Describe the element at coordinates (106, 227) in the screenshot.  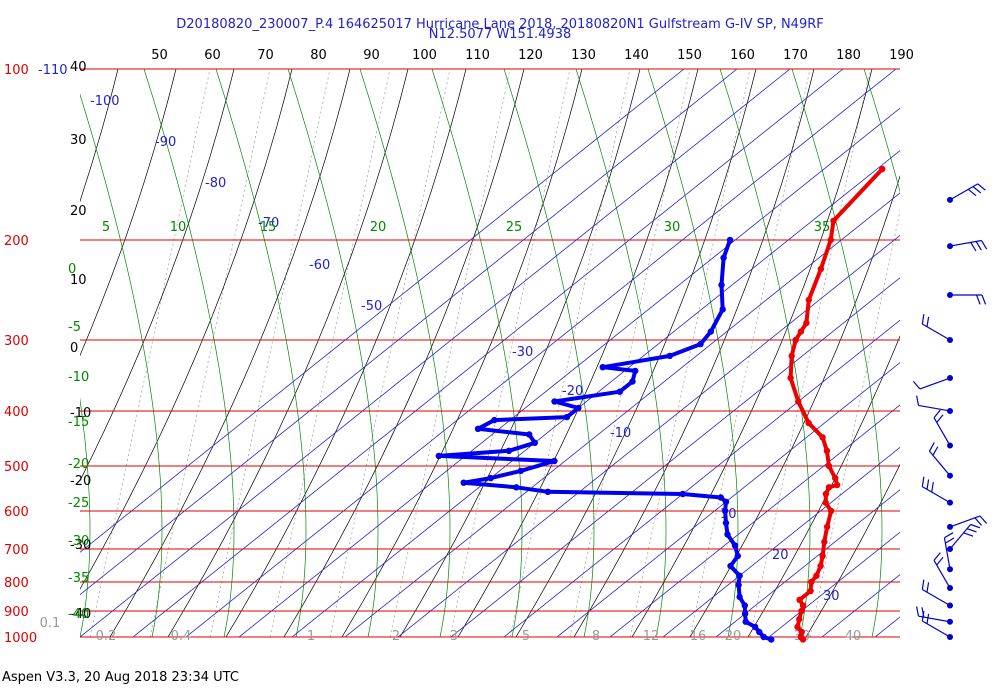
I see `moist-adiabat-label: 5` at that location.